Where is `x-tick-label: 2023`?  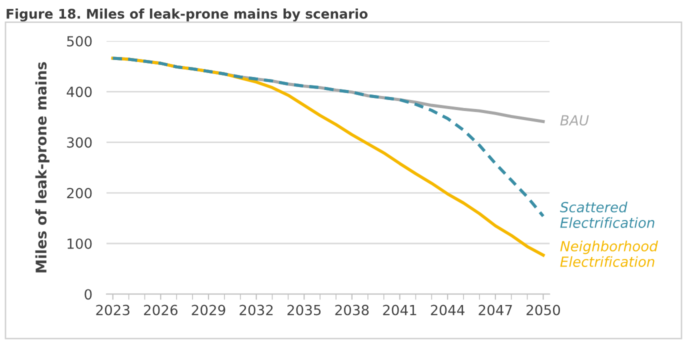 x-tick-label: 2023 is located at coordinates (113, 310).